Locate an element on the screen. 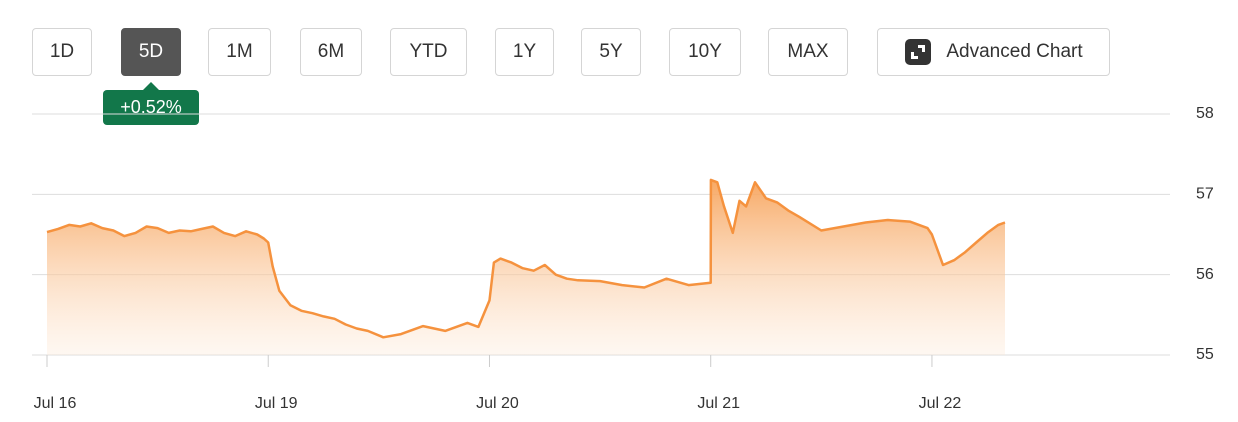 The height and width of the screenshot is (422, 1238). x-tick-label: Jul 16 is located at coordinates (55, 403).